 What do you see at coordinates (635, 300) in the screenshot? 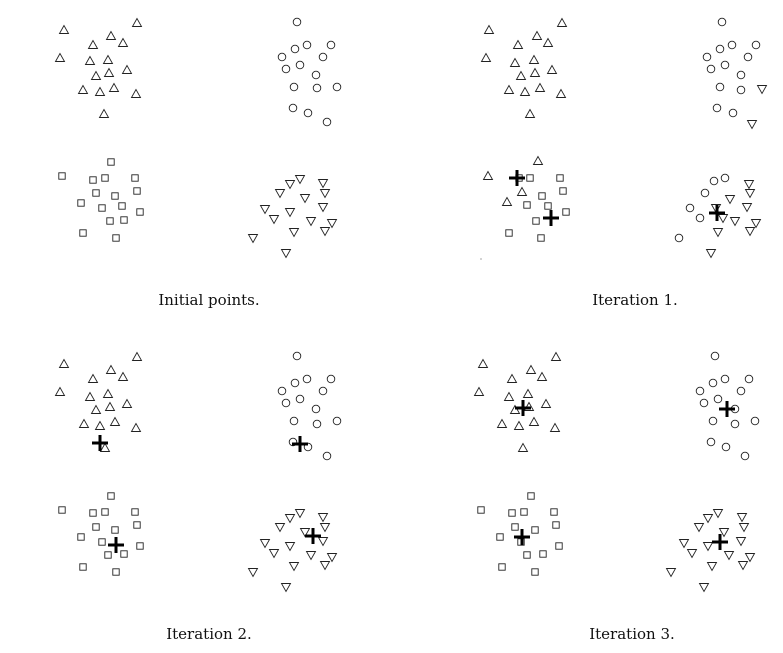
I see `caption-iteration-1: Iteration 1.` at bounding box center [635, 300].